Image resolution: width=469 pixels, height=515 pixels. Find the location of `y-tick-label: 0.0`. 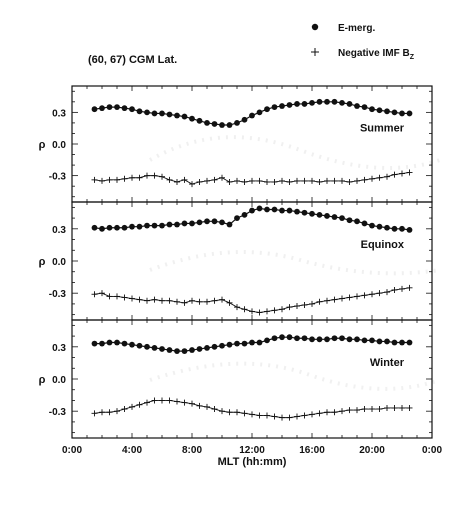

y-tick-label: 0.0 is located at coordinates (59, 145).